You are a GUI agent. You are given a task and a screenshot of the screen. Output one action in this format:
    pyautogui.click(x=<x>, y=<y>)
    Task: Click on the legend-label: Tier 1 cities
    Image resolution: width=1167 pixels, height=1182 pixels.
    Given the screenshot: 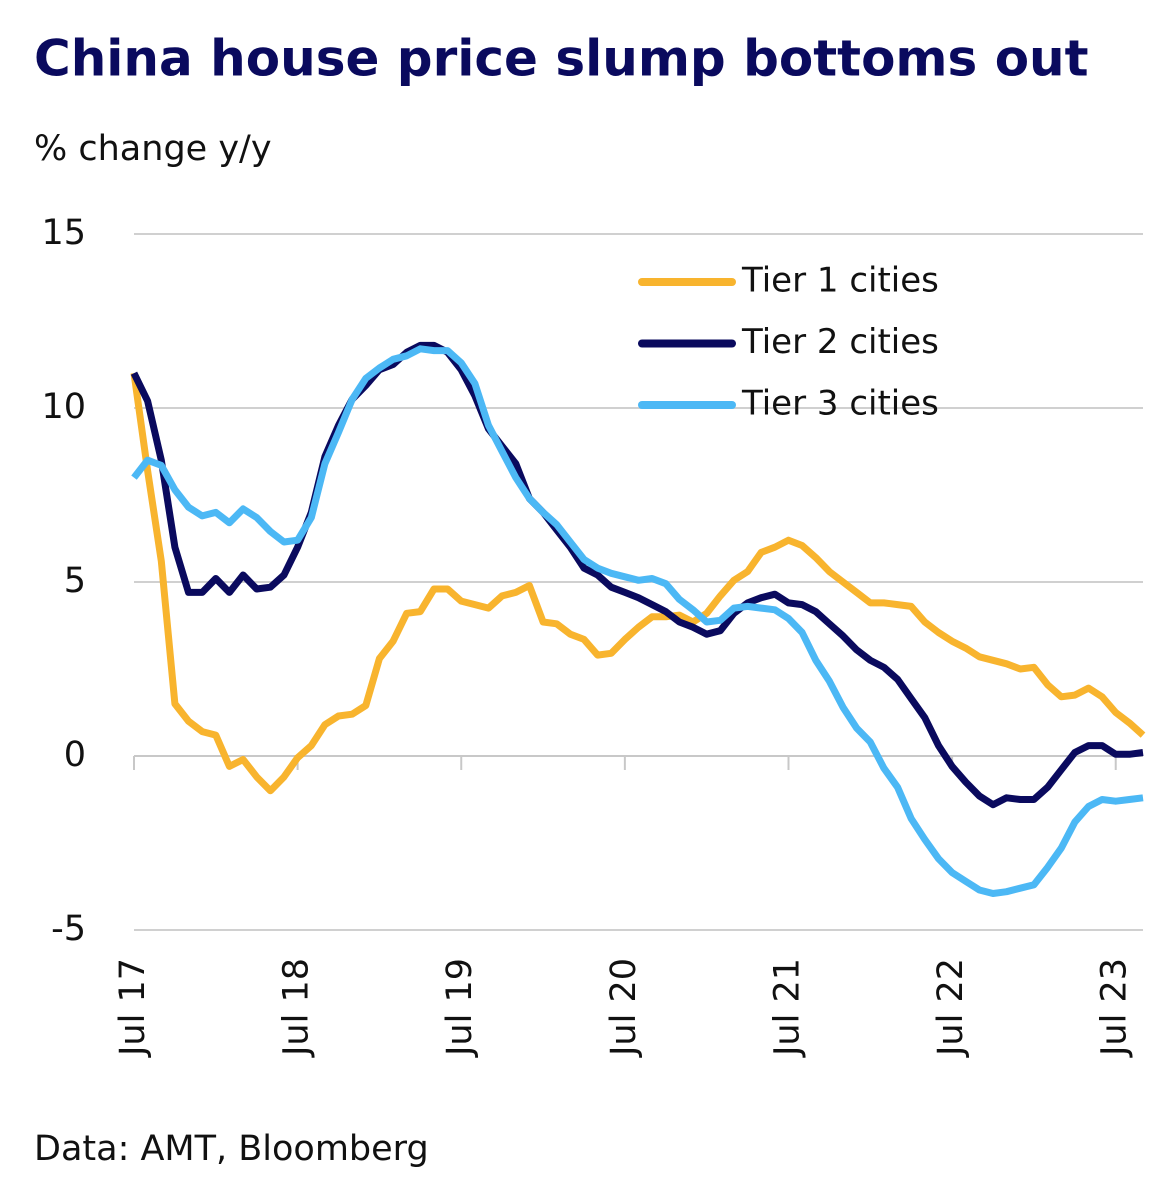 What is the action you would take?
    pyautogui.click(x=840, y=281)
    